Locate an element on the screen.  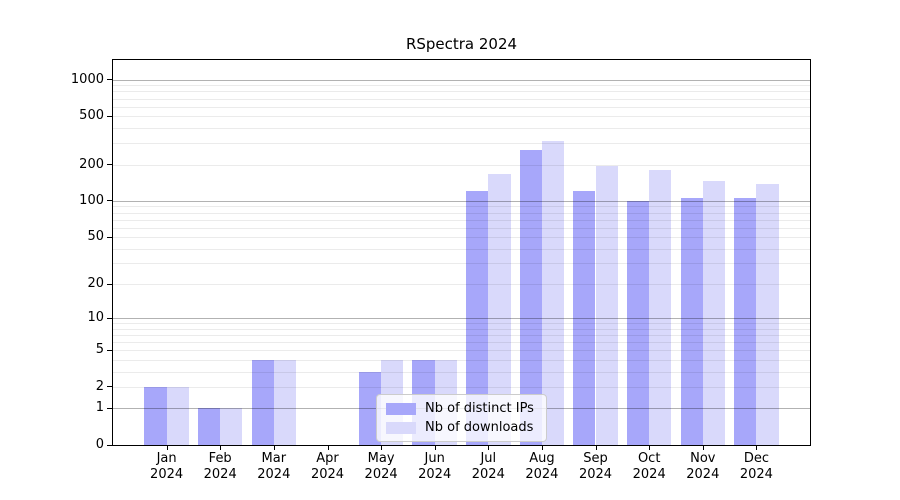
legend-item-downloads: Nb of downloads is located at coordinates (460, 427).